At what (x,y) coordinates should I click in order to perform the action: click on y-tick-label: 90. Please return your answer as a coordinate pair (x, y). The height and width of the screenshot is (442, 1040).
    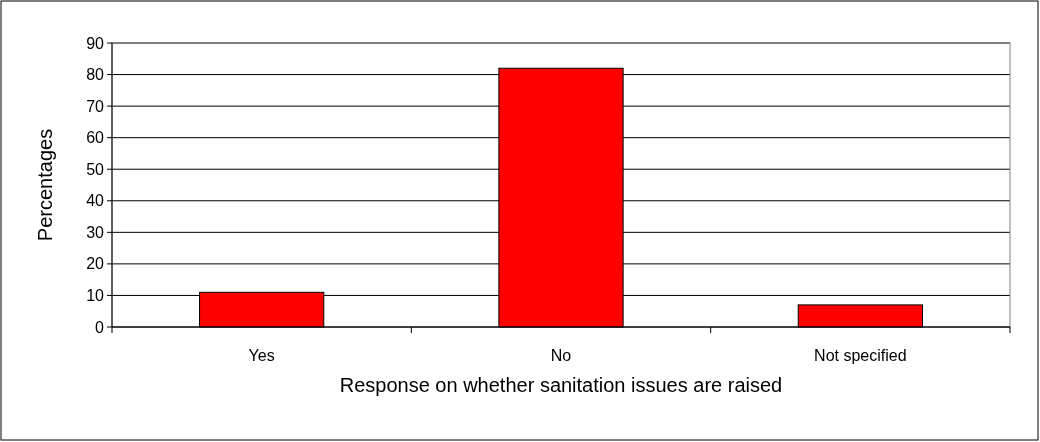
    Looking at the image, I should click on (95, 43).